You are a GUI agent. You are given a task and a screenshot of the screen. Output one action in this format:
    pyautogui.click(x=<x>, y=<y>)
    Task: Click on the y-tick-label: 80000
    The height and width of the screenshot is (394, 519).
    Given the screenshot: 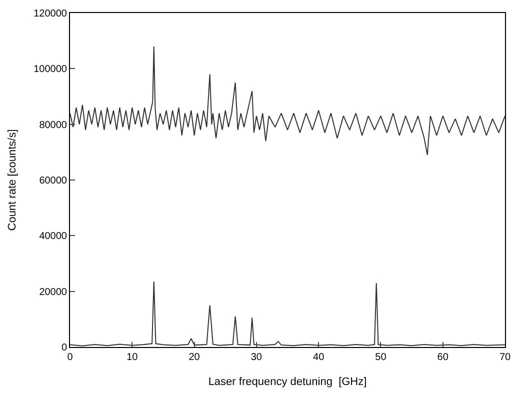 What is the action you would take?
    pyautogui.click(x=53, y=125)
    